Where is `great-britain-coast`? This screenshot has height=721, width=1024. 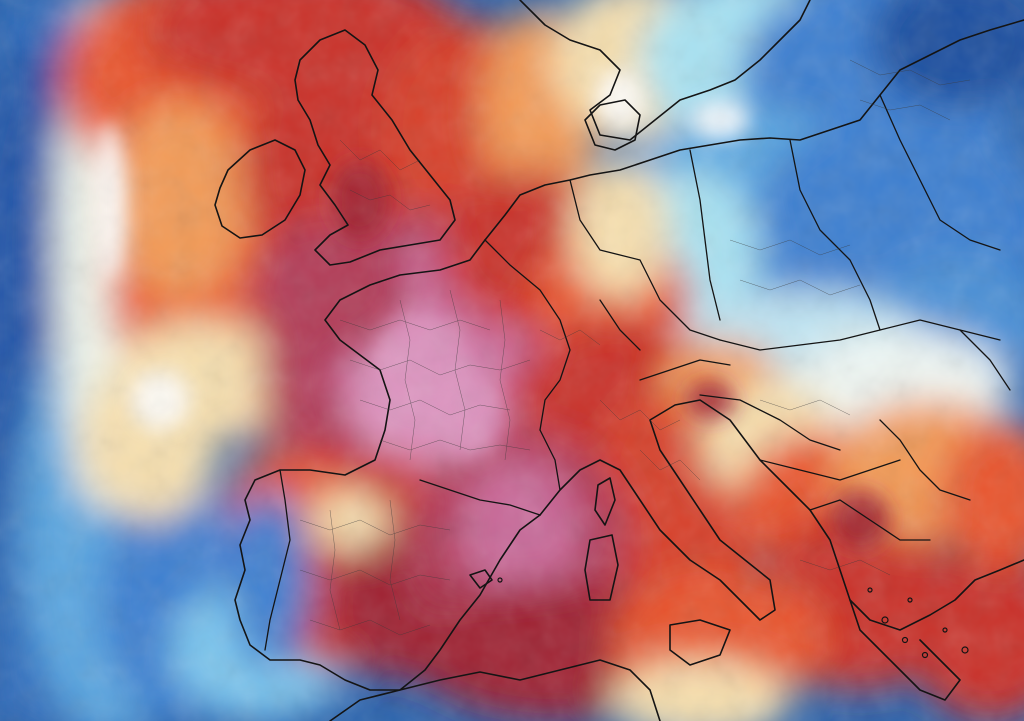 great-britain-coast is located at coordinates (375, 147).